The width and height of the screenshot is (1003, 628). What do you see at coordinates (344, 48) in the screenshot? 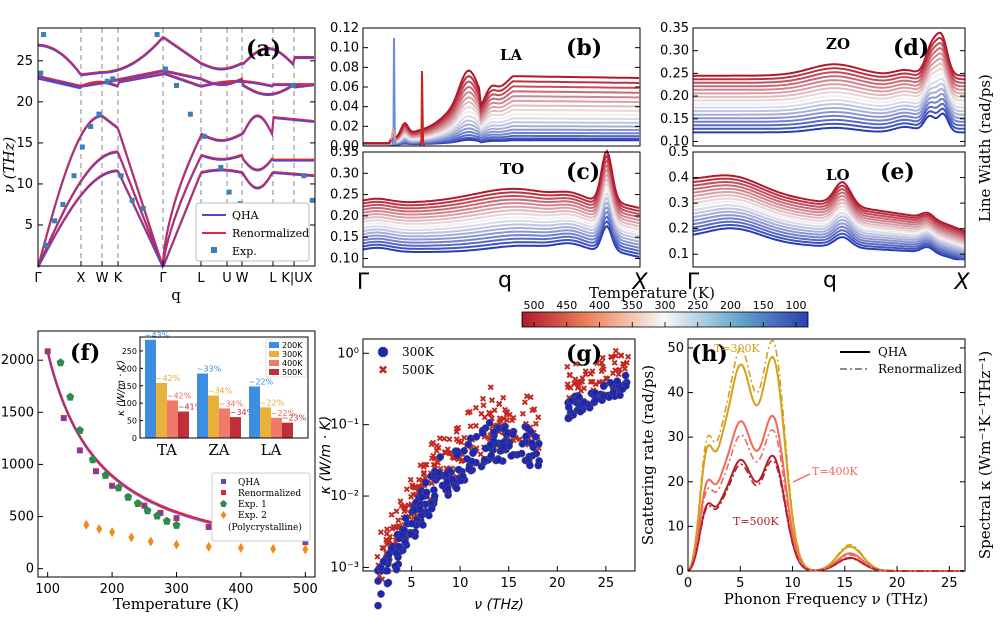
I see `b-ytick-label: 0.10` at bounding box center [344, 48].